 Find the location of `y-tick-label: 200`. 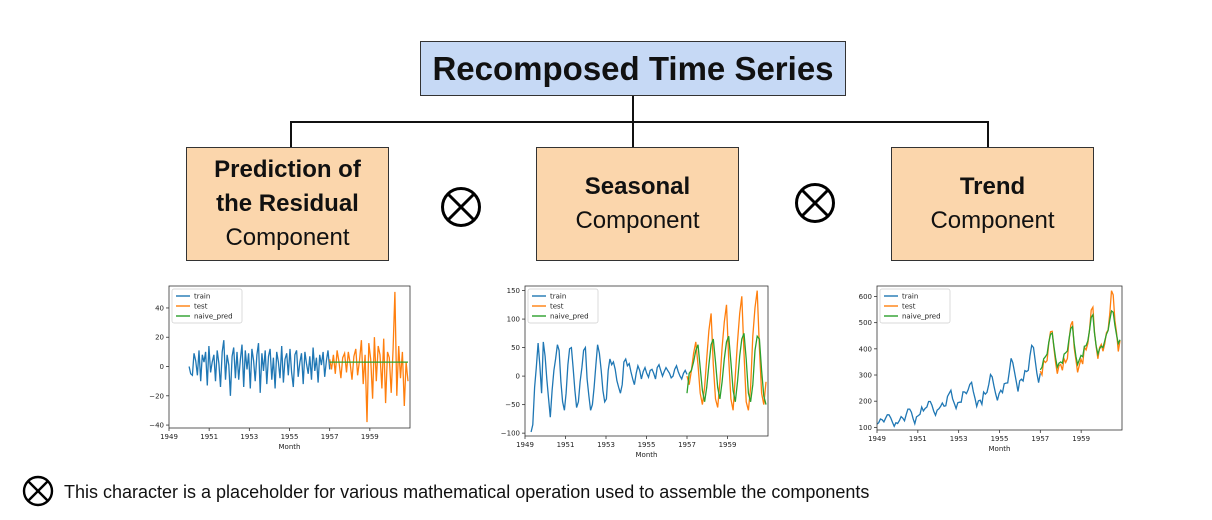

y-tick-label: 200 is located at coordinates (865, 402).